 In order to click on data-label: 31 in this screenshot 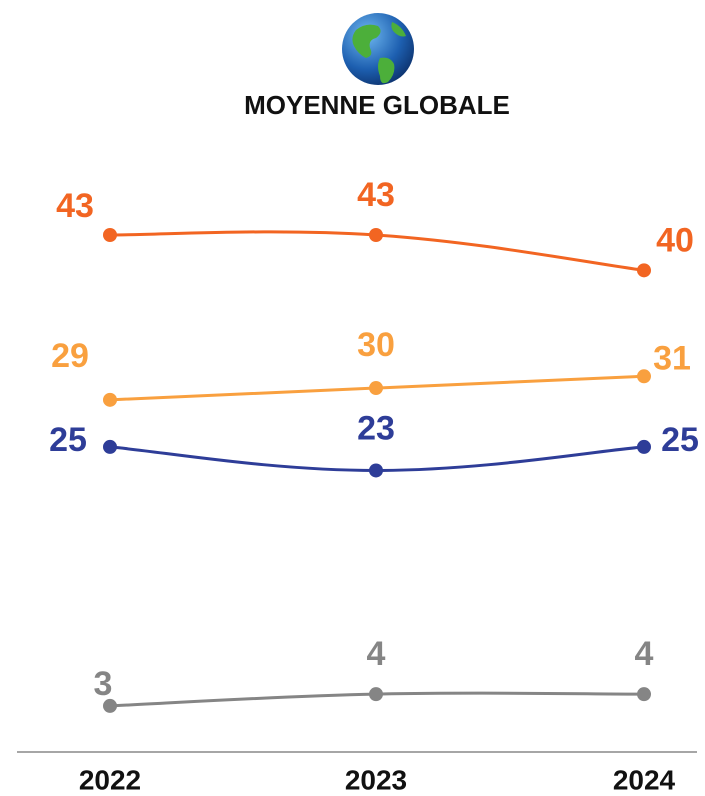, I will do `click(672, 358)`.